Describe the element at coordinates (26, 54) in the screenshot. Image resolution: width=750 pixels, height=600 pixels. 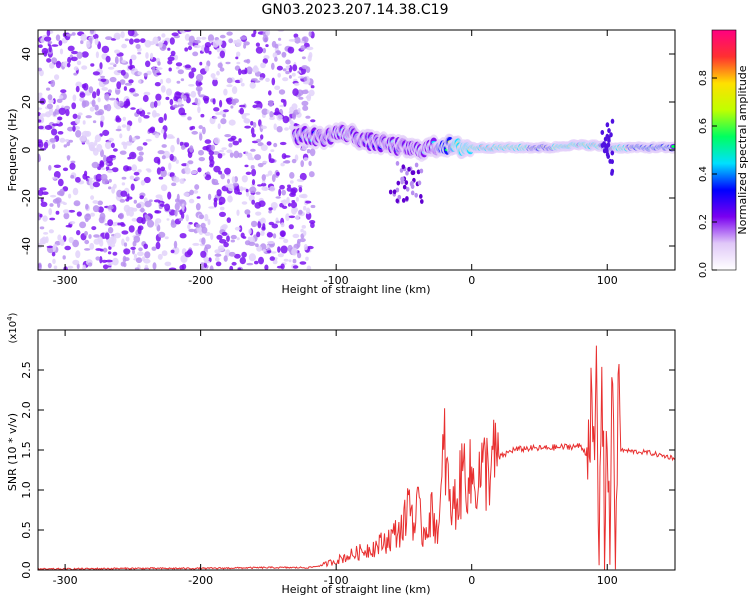
I see `spectrogram-ytick-label: 40` at that location.